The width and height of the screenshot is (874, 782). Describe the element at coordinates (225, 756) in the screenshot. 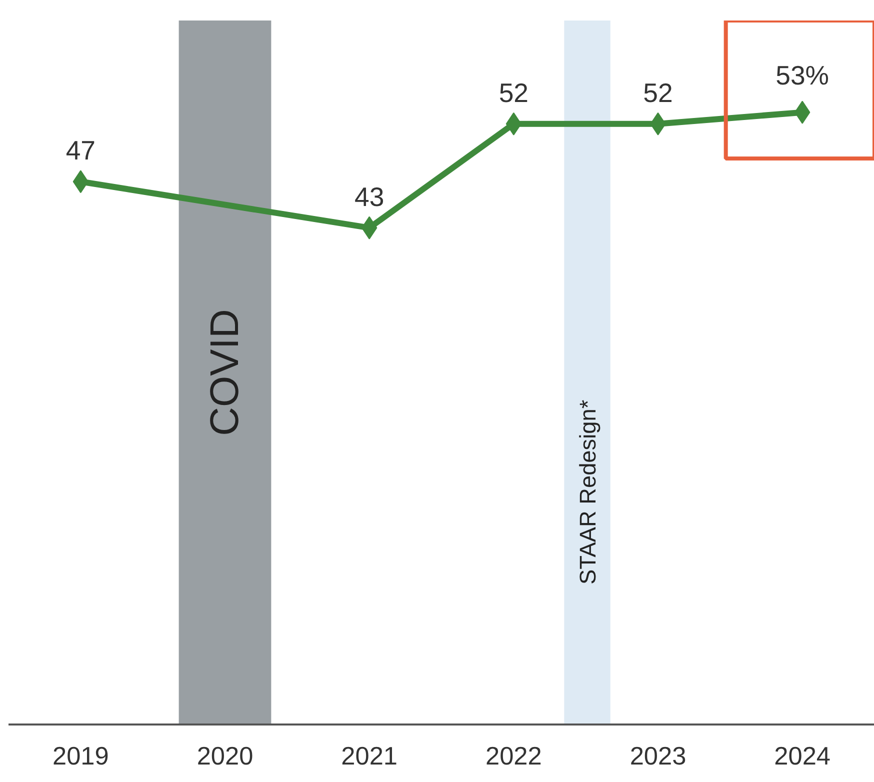

I see `x-tick-label: 2020` at that location.